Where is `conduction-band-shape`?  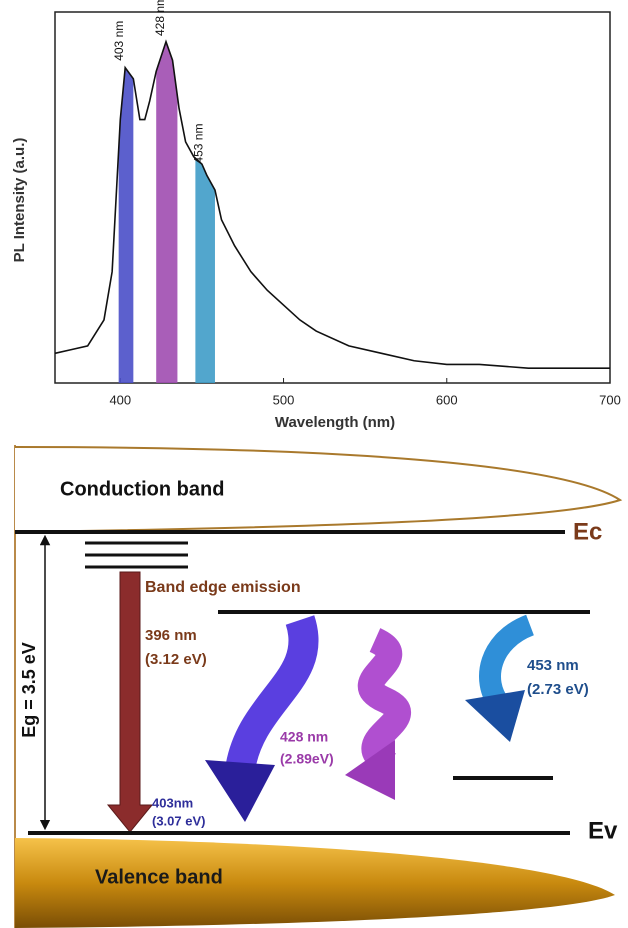
conduction-band-shape is located at coordinates (318, 489).